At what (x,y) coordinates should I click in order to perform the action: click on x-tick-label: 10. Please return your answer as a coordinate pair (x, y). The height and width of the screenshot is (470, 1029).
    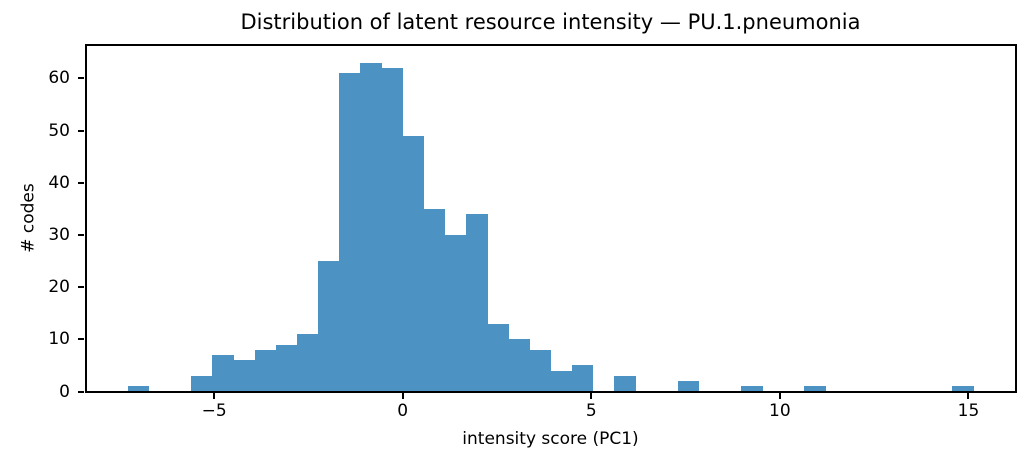
    Looking at the image, I should click on (780, 411).